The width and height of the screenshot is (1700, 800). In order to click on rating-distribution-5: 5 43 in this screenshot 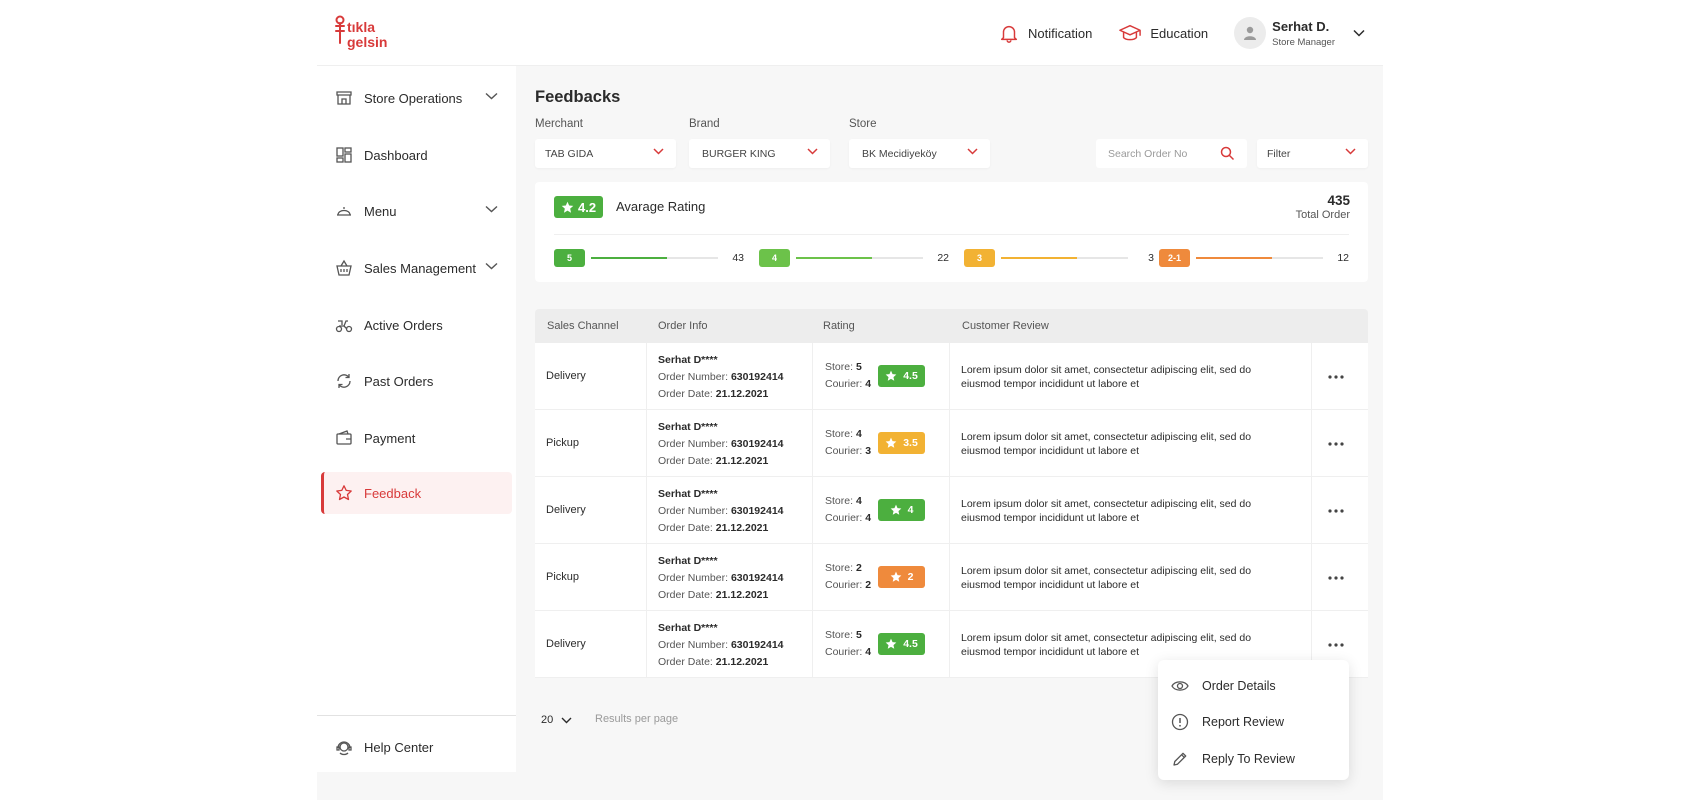, I will do `click(649, 258)`.